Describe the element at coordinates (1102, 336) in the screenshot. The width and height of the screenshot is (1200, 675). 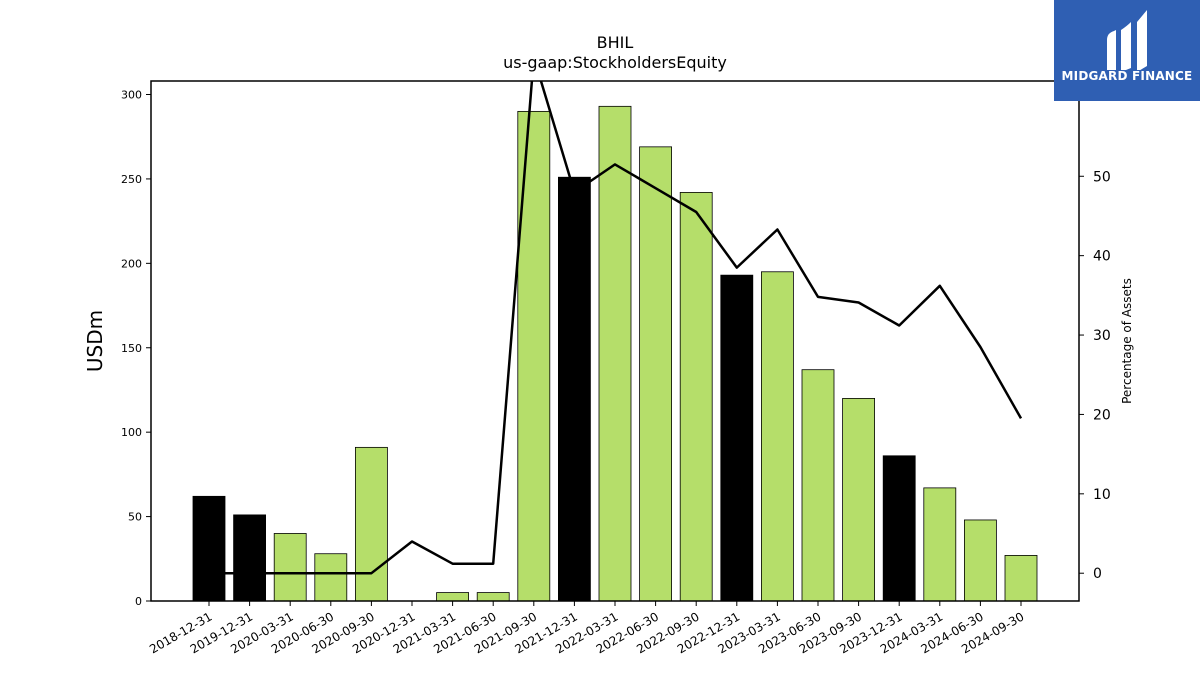
I see `y2-tick-label: 30` at that location.